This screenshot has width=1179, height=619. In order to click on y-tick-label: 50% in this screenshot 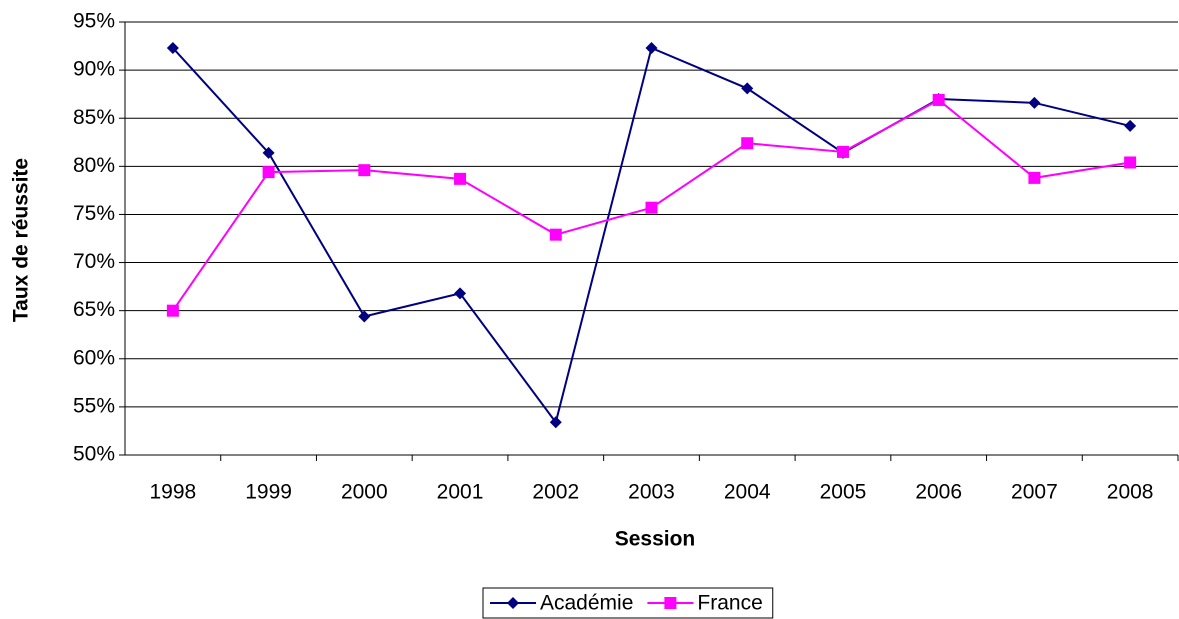, I will do `click(94, 454)`.